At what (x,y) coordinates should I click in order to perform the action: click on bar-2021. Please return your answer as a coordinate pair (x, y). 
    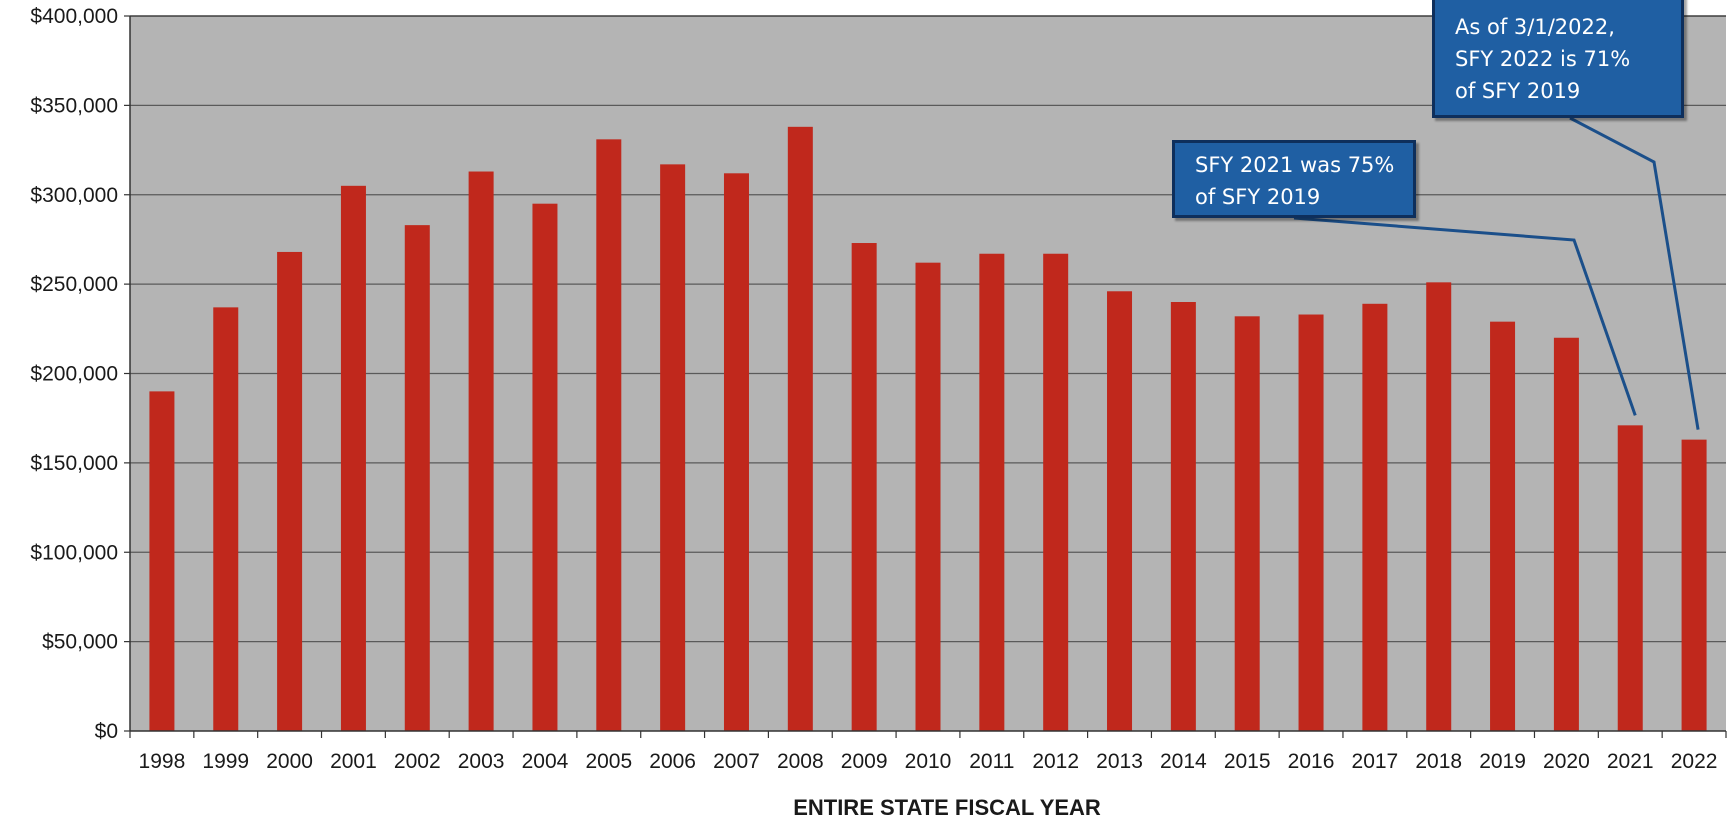
    Looking at the image, I should click on (1630, 578).